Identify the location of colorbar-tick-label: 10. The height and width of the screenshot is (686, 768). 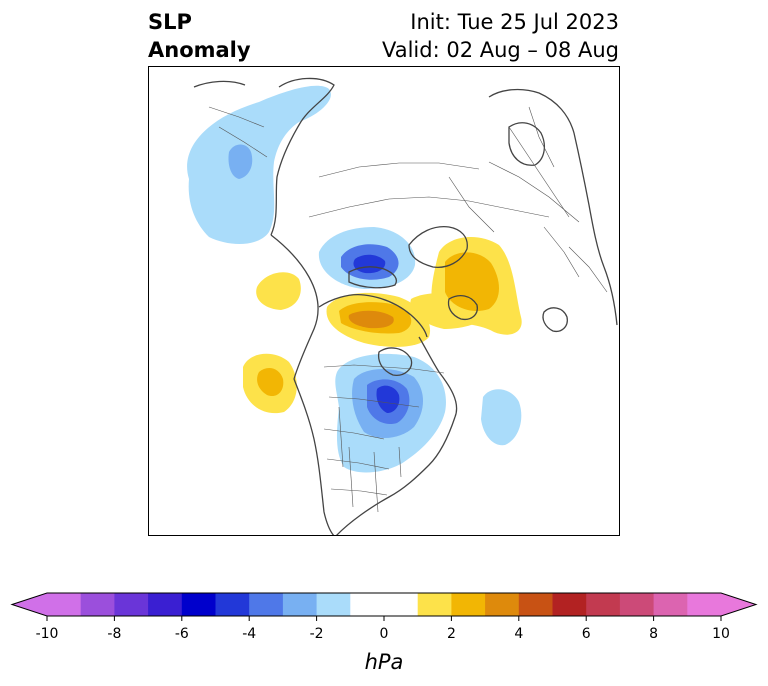
(721, 634).